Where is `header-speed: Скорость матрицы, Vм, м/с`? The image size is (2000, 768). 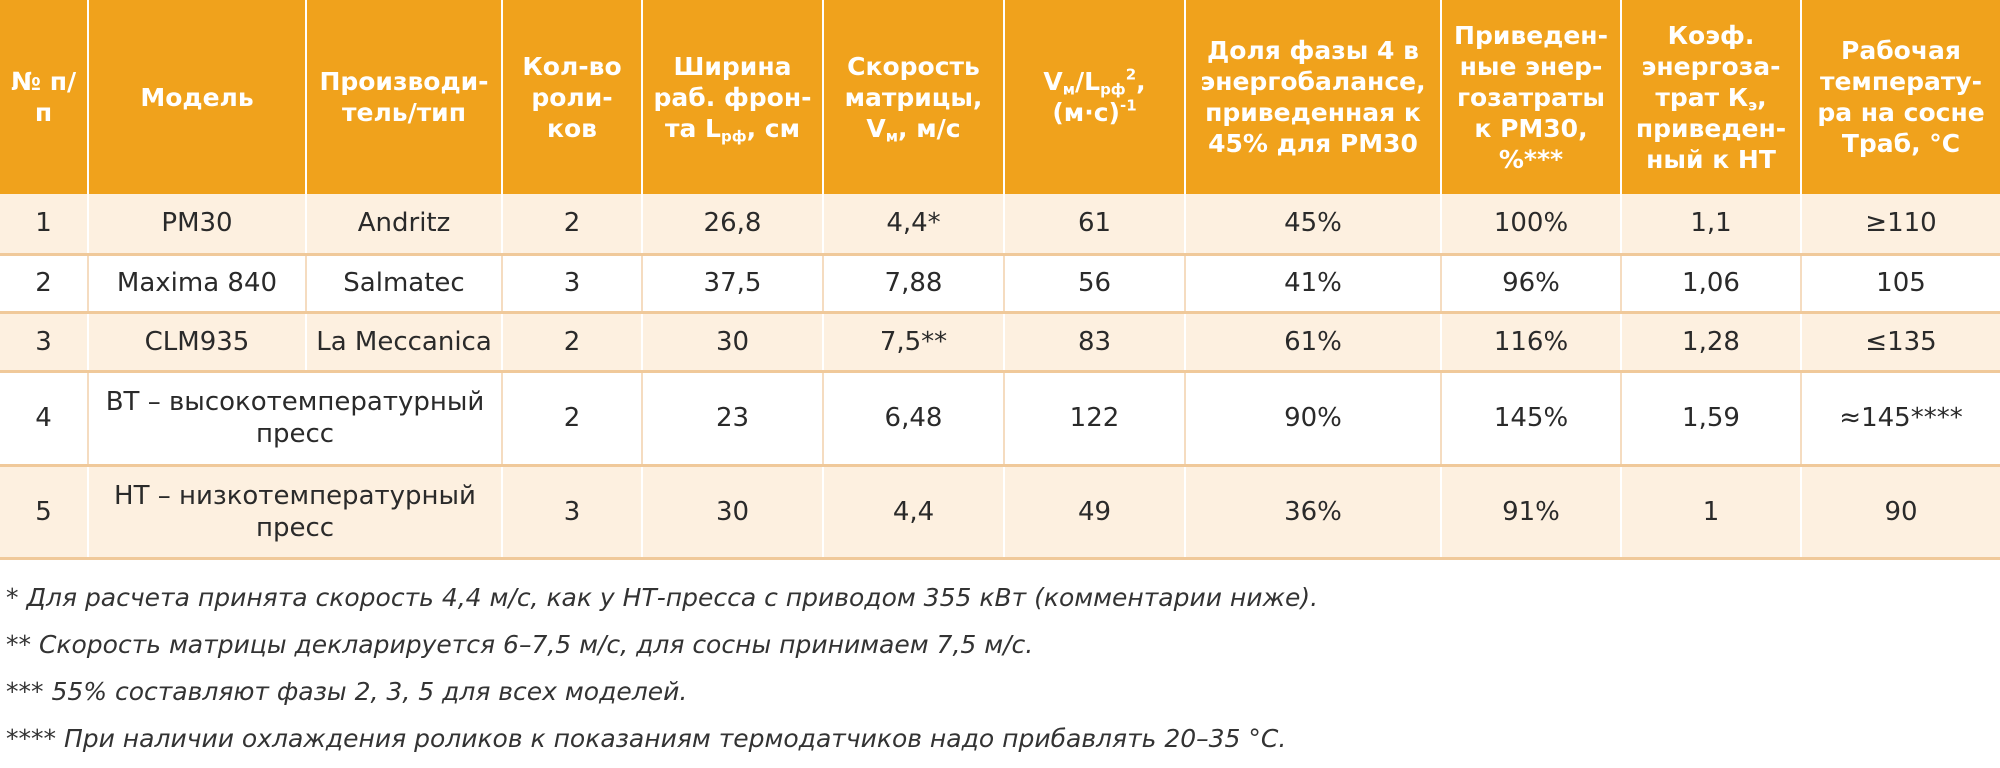 header-speed: Скорость матрицы, Vм, м/с is located at coordinates (913, 97).